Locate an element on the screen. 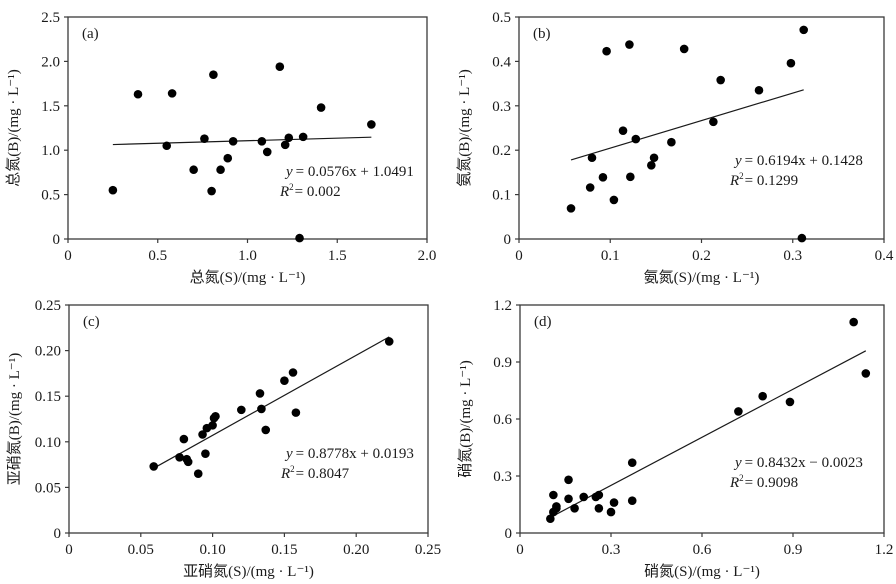  x-axis-title: 硝氮(S)/(mg · L⁻¹) is located at coordinates (702, 571).